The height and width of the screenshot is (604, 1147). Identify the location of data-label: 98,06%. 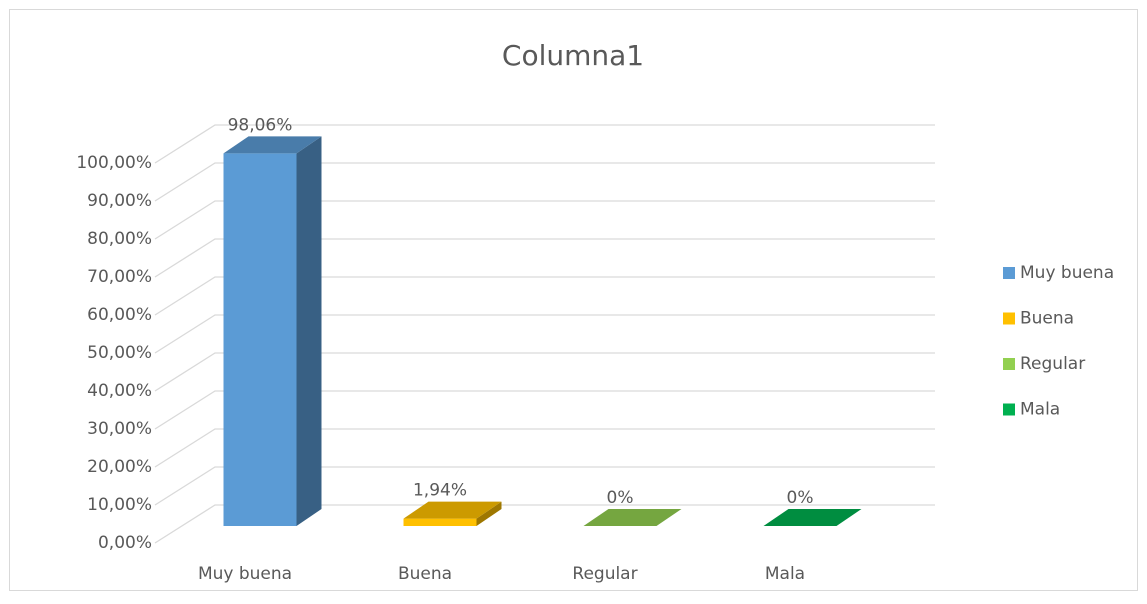
(260, 125).